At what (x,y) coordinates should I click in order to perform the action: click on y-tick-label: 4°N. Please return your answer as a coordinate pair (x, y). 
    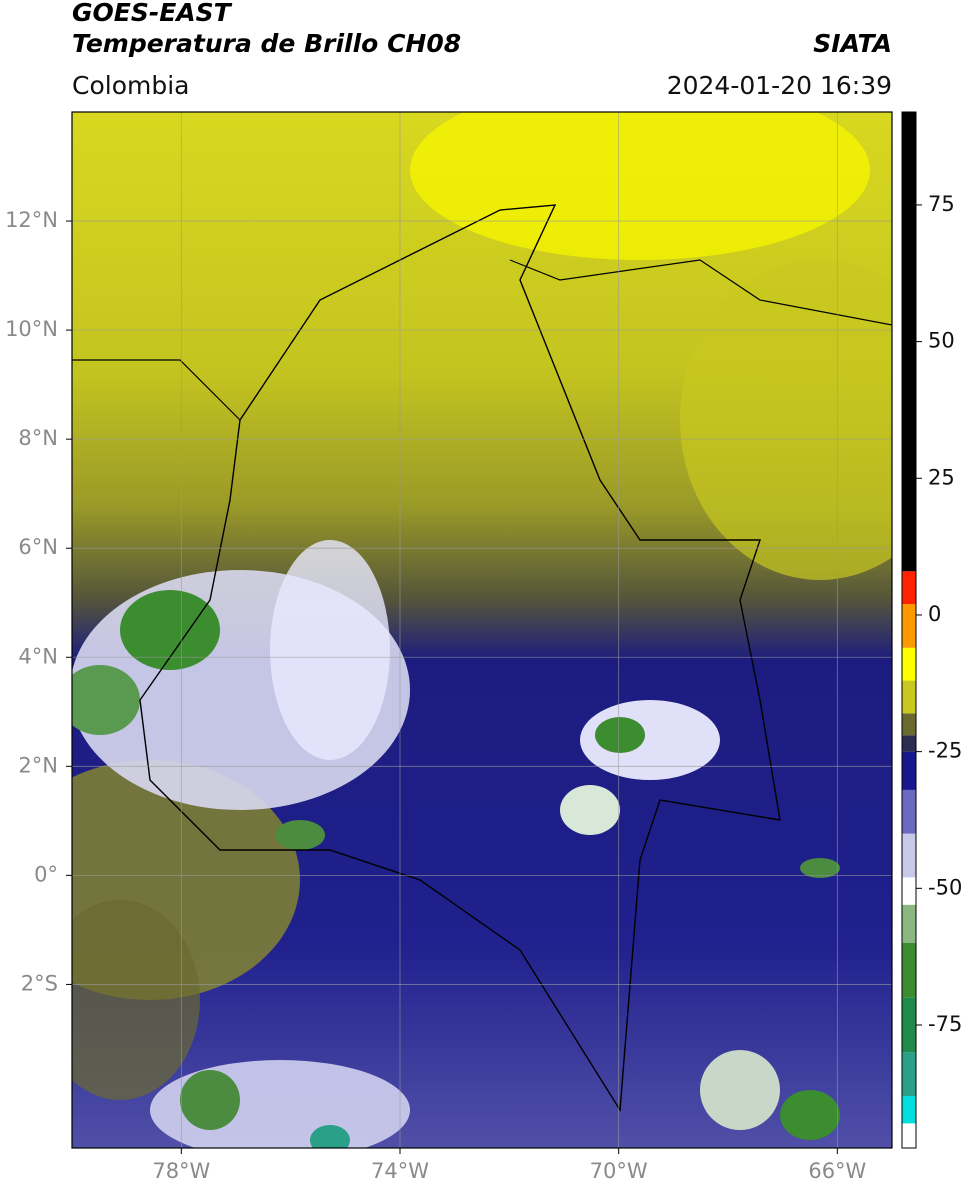
    Looking at the image, I should click on (38, 656).